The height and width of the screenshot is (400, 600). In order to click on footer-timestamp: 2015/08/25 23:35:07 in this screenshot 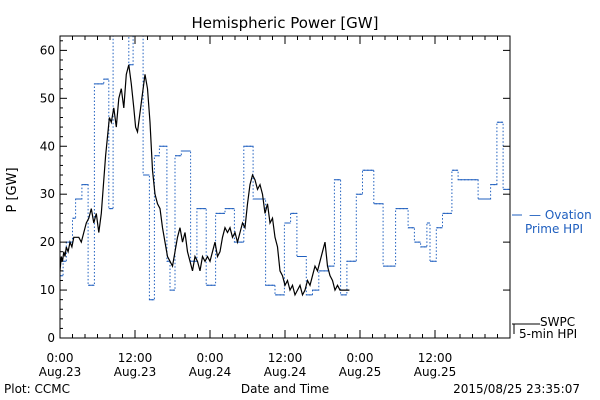, I will do `click(516, 389)`.